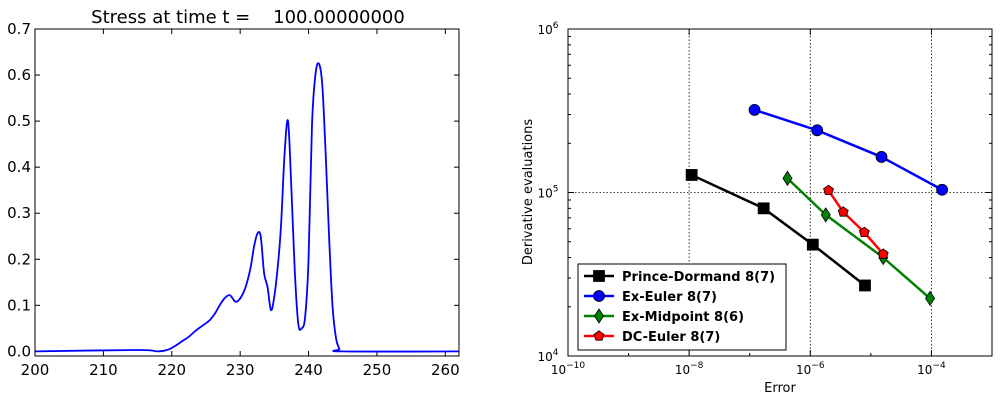 This screenshot has height=398, width=1000. Describe the element at coordinates (669, 297) in the screenshot. I see `legend-label: Ex-Euler 8(7)` at that location.